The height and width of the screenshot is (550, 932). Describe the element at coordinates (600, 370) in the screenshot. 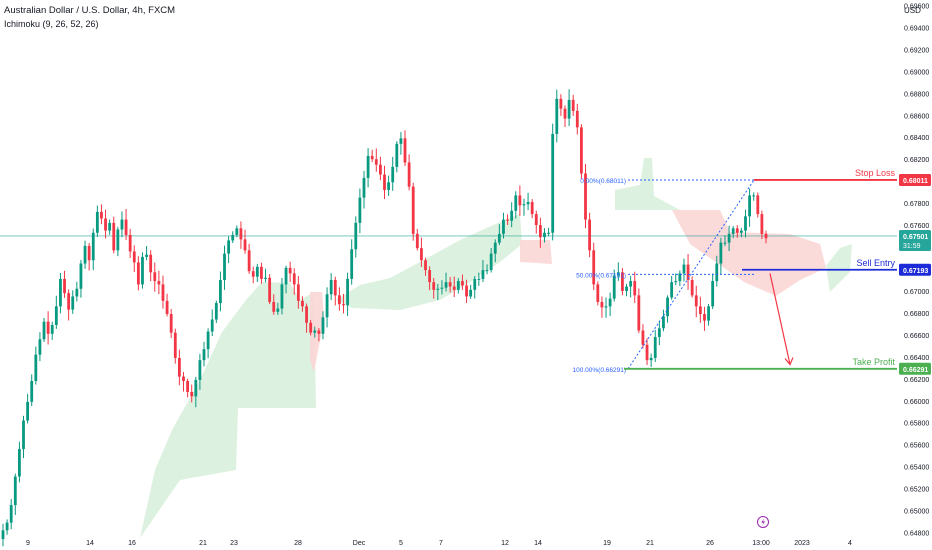

I see `fib-level-label: 100.00%(0.66291)` at that location.